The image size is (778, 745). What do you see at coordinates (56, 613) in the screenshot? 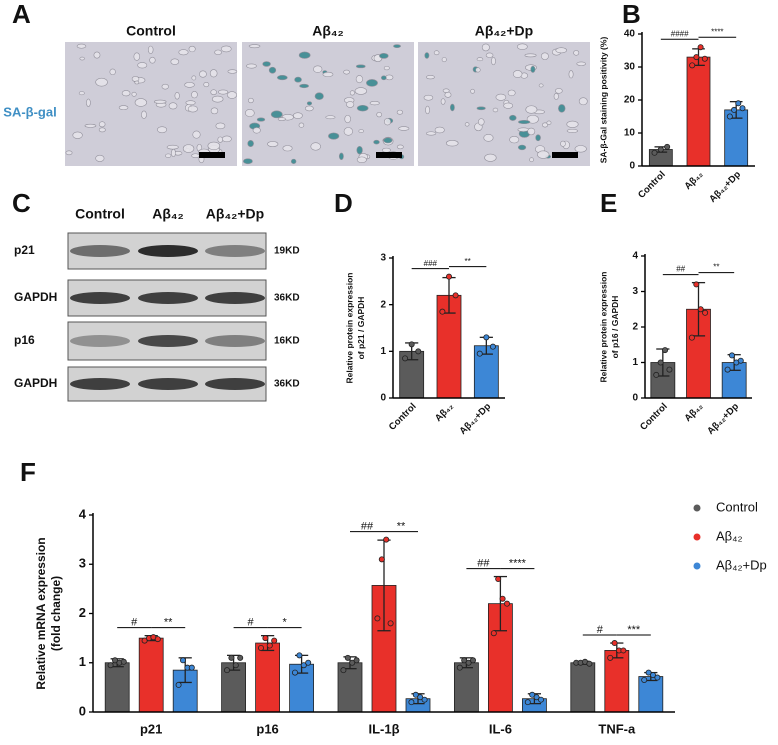
I see `y-axis-label: (fold change)` at bounding box center [56, 613].